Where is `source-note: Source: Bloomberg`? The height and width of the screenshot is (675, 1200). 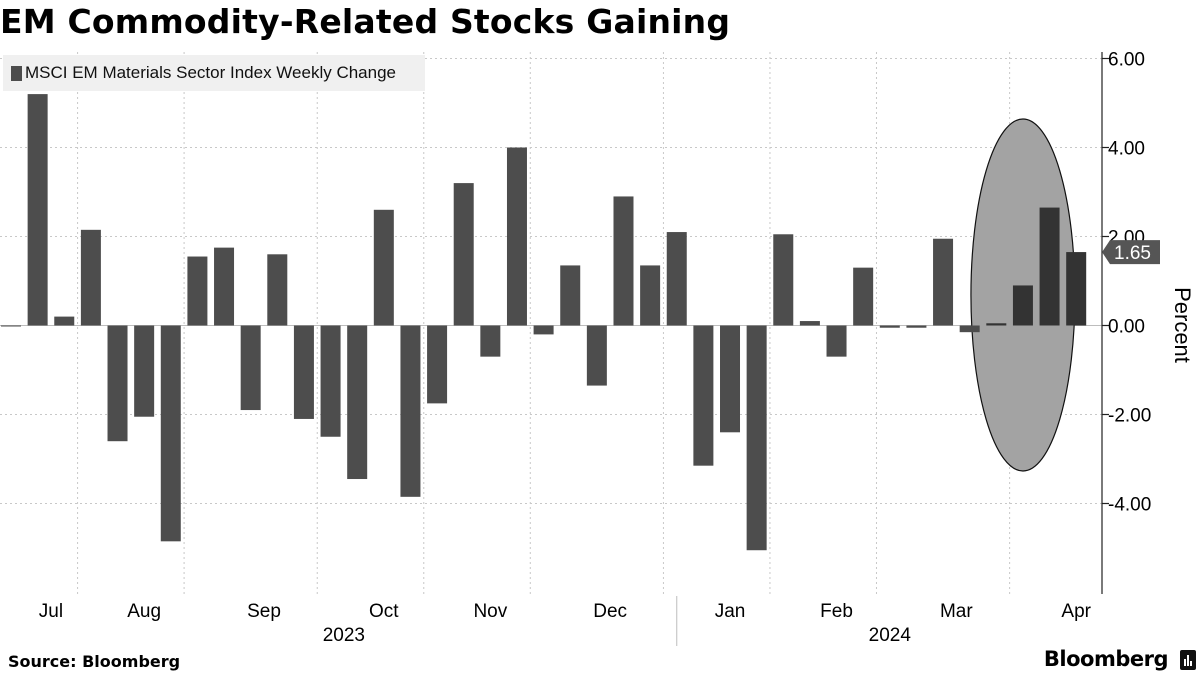
source-note: Source: Bloomberg is located at coordinates (94, 661).